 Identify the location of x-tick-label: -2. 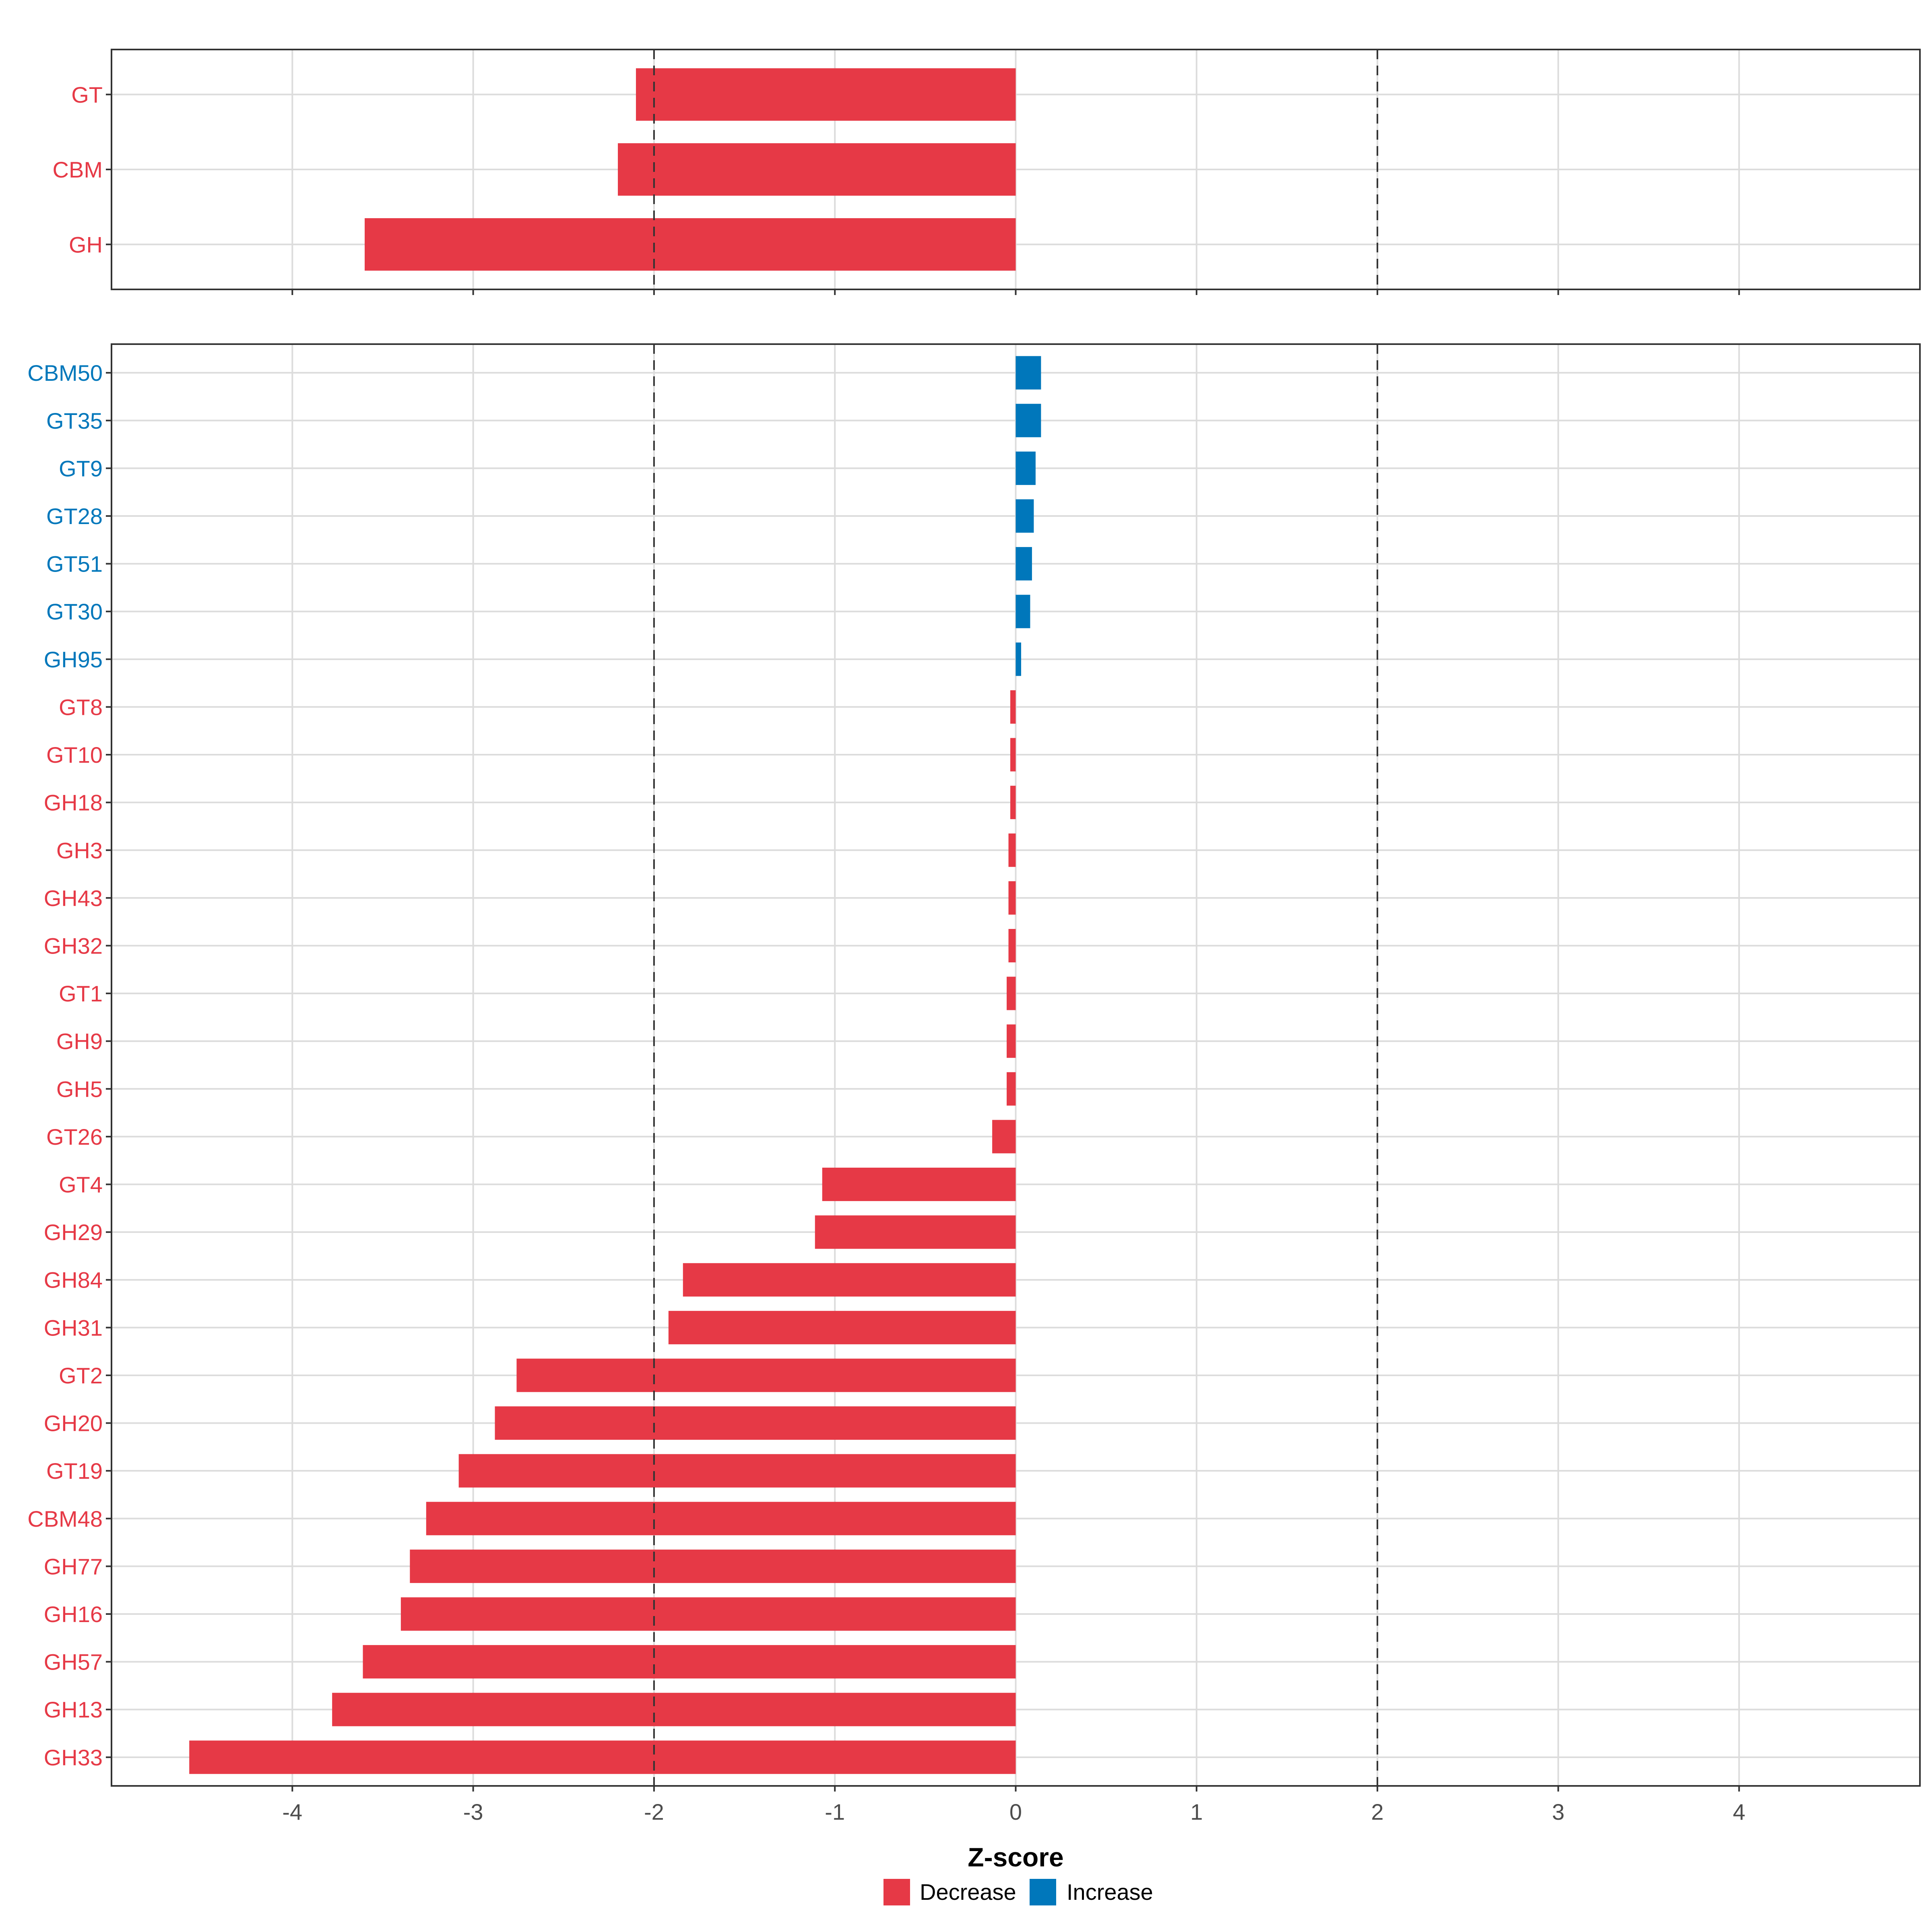
(654, 1812).